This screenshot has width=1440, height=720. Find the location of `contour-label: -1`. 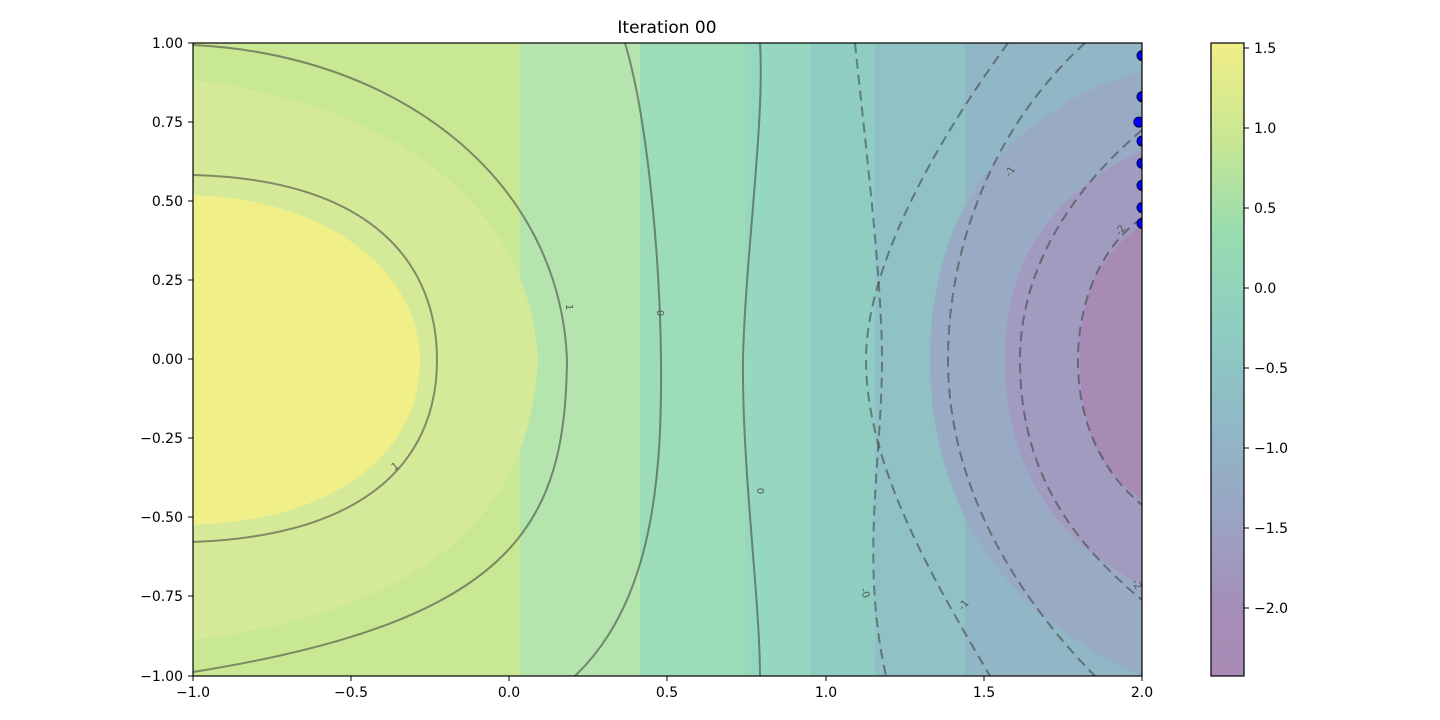

contour-label: -1 is located at coordinates (1011, 172).